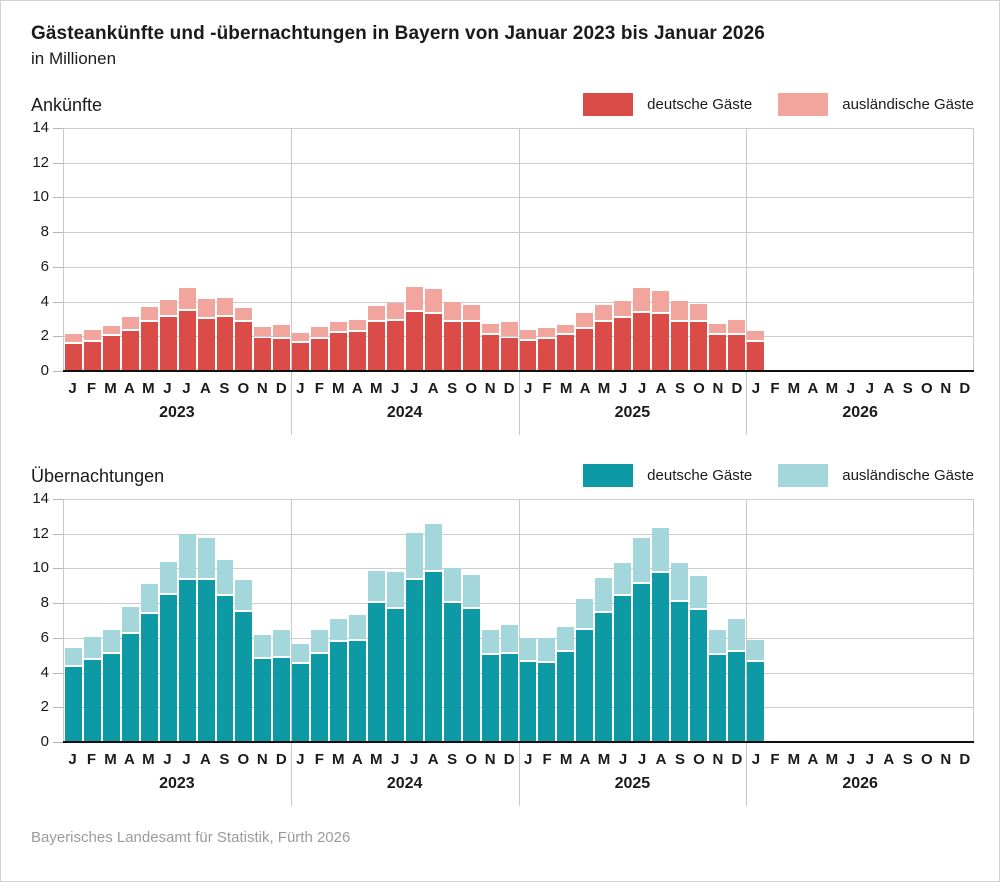 The width and height of the screenshot is (1000, 882). Describe the element at coordinates (608, 475) in the screenshot. I see `domestic-swatch-icon` at that location.